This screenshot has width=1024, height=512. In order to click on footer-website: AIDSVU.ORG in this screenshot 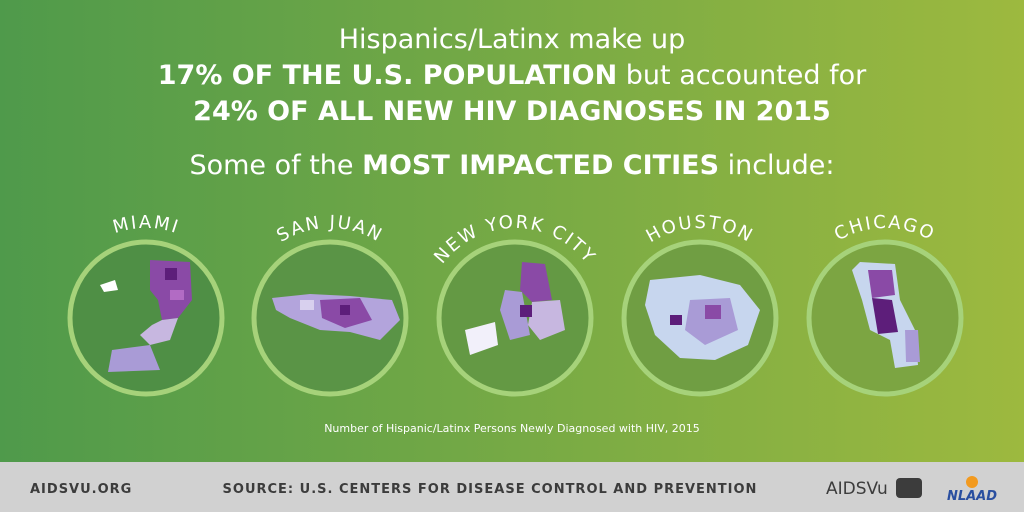, I will do `click(81, 489)`.